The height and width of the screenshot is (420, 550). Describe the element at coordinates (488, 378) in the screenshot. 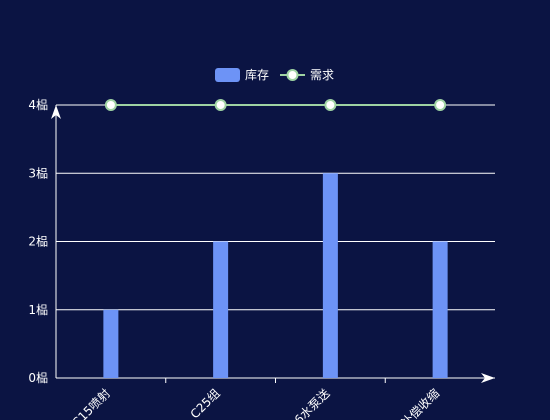

I see `x-axis-arrow-icon` at that location.